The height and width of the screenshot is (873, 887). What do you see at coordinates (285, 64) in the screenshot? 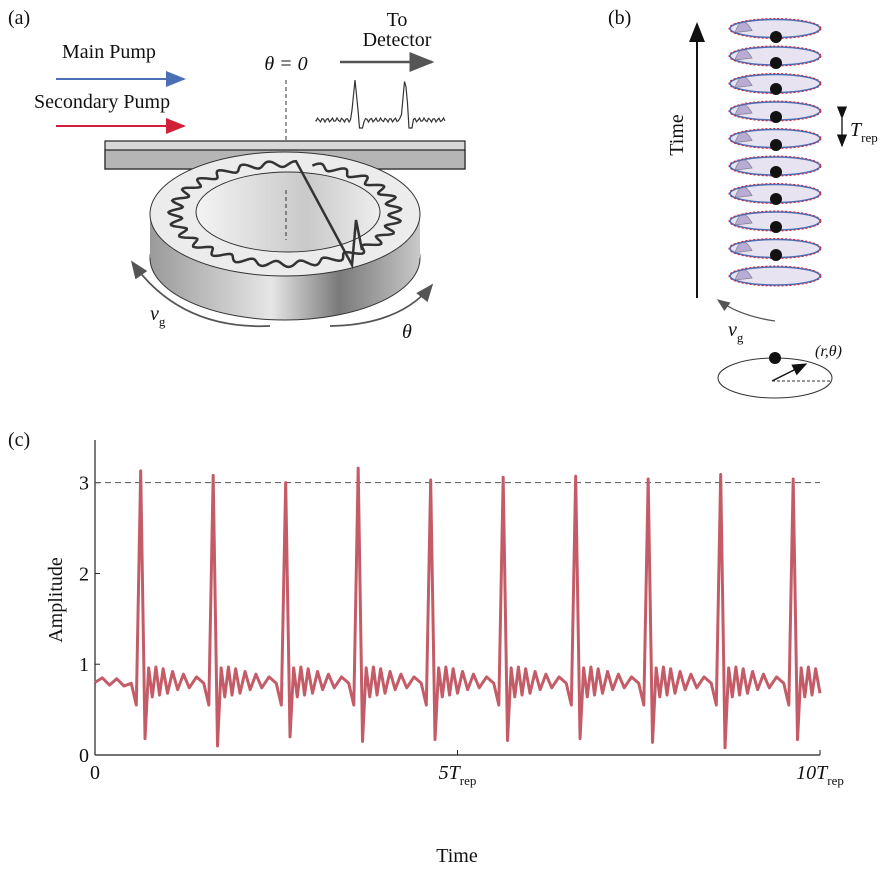
I see `theta-zero-label: θ = 0` at bounding box center [285, 64].